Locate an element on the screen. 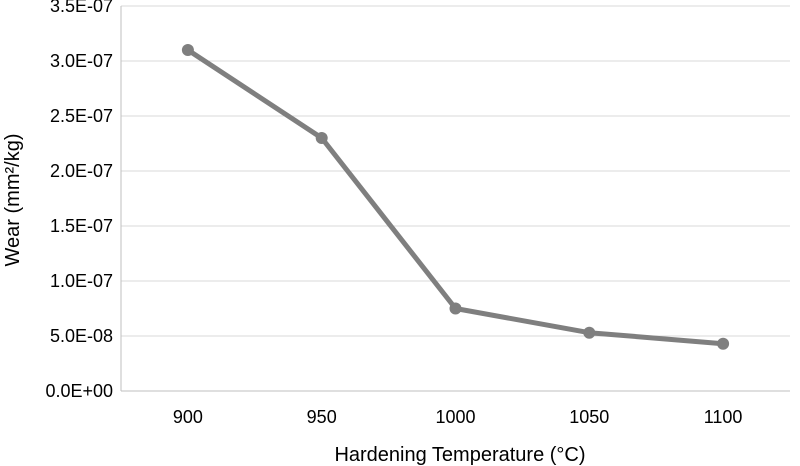 This screenshot has height=466, width=800. x-axis-title: Hardening Temperature (°C) is located at coordinates (459, 455).